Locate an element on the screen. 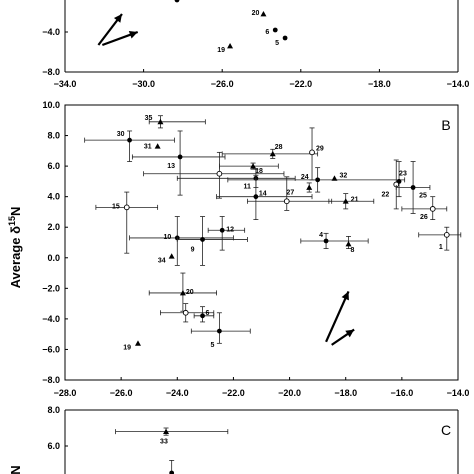 The image size is (474, 474). panel-b-x-tick-label: −20.0 is located at coordinates (289, 393).